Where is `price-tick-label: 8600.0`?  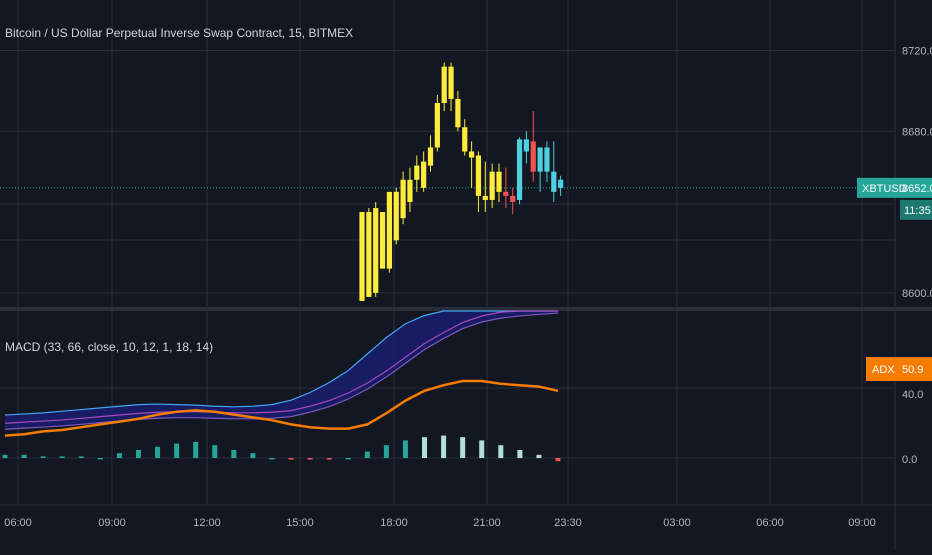
price-tick-label: 8600.0 is located at coordinates (917, 294).